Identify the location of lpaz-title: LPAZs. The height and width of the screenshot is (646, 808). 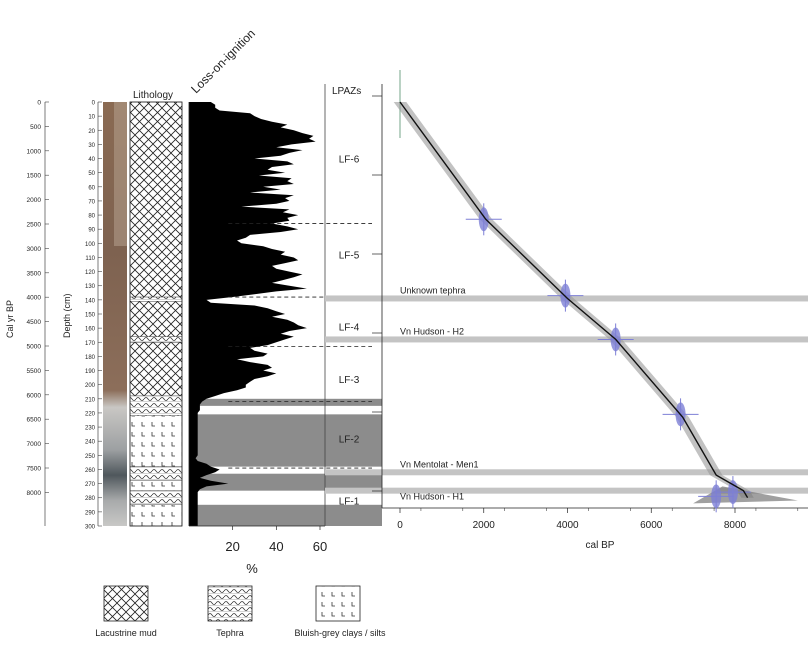
(346, 91).